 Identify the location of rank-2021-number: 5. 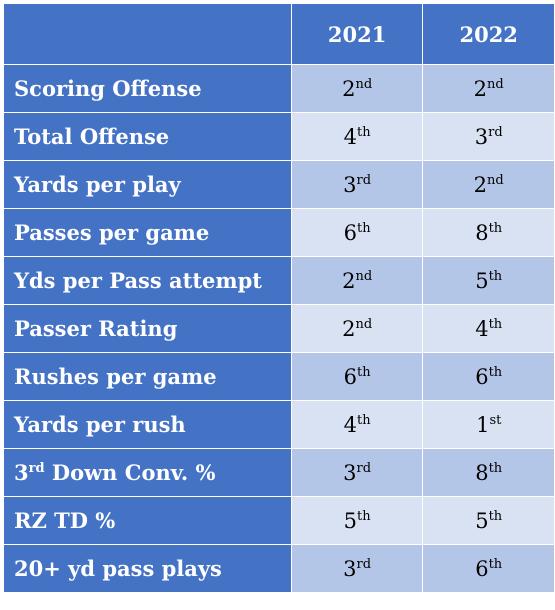
(350, 520).